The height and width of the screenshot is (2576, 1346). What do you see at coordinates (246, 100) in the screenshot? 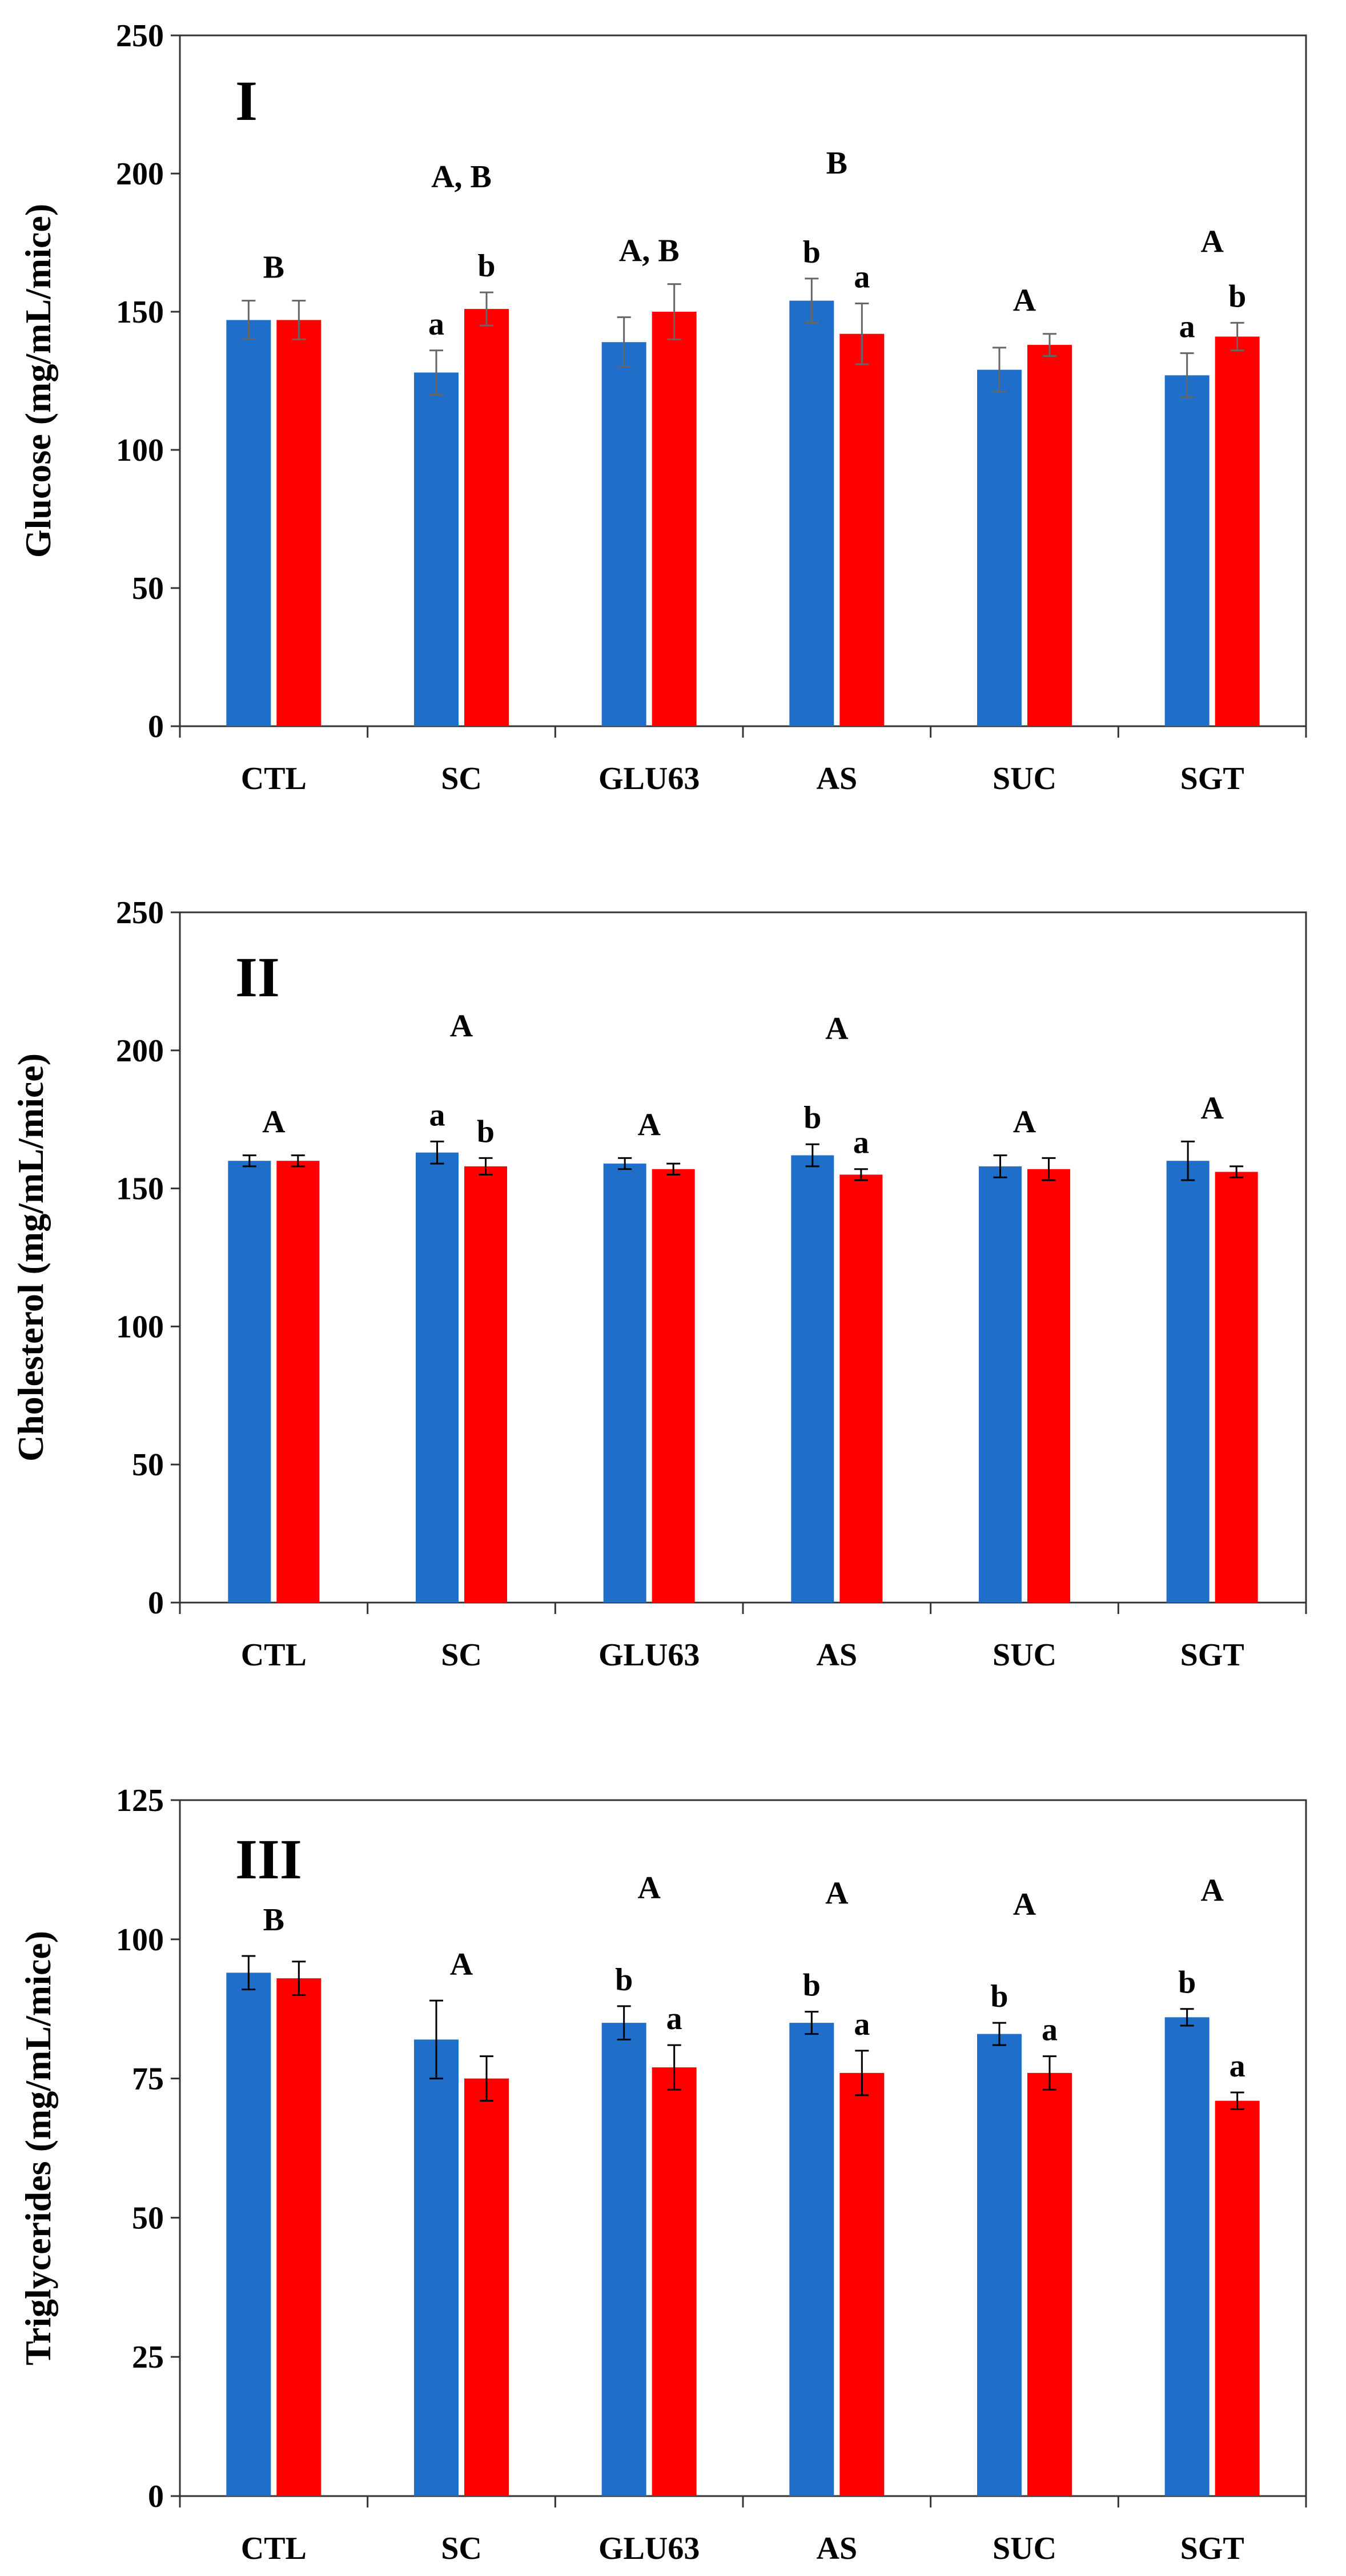
I see `panel-label: I` at bounding box center [246, 100].